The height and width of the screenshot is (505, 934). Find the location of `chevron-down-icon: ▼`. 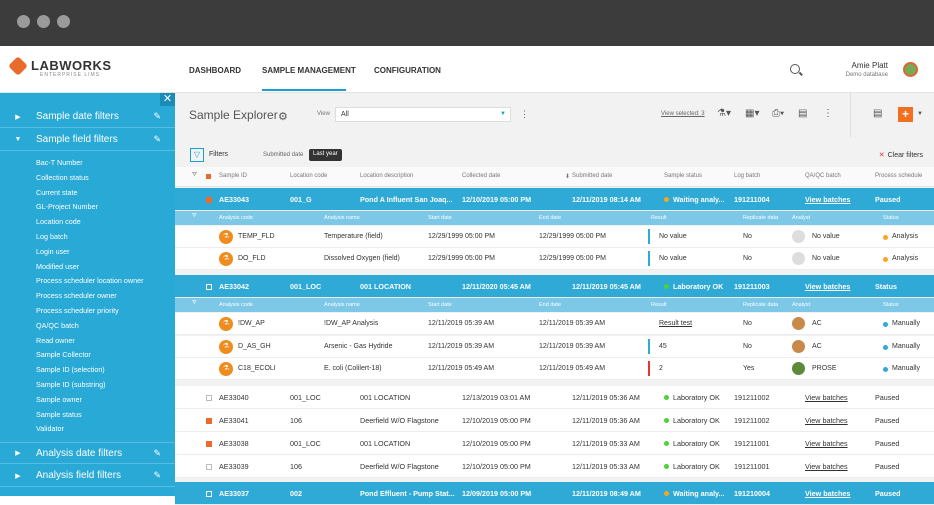

chevron-down-icon: ▼ is located at coordinates (920, 114).